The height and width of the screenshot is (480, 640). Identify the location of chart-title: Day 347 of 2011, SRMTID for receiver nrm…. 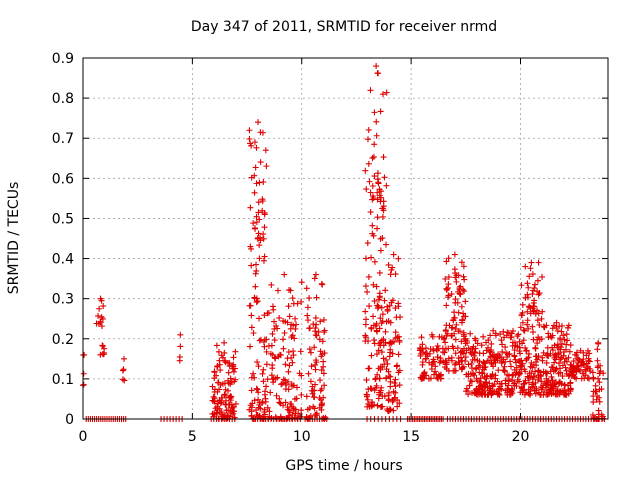
(344, 27).